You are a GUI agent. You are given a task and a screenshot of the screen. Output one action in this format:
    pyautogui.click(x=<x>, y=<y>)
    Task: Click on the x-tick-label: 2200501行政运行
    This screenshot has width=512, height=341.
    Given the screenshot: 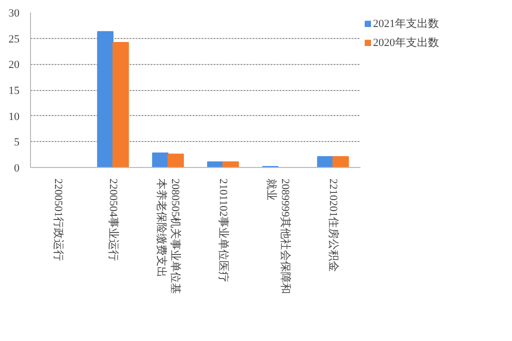 What is the action you would take?
    pyautogui.click(x=58, y=219)
    